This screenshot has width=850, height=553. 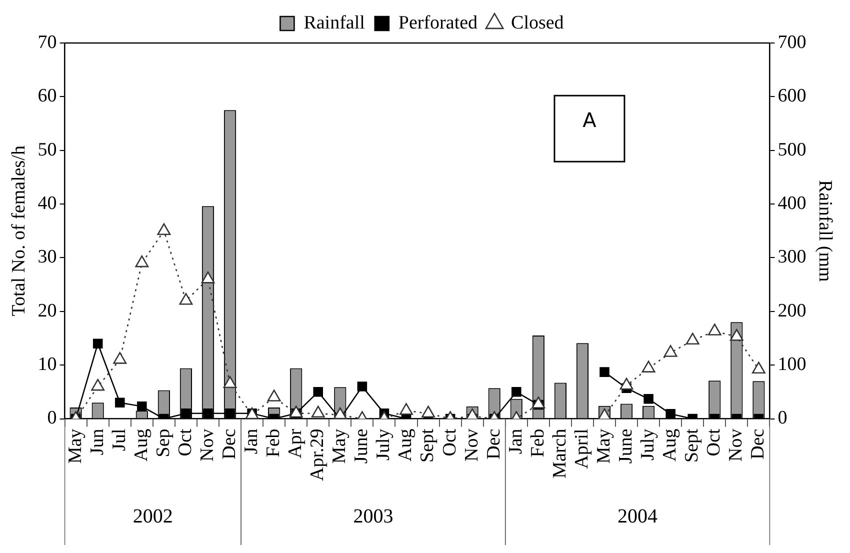 I want to click on y2-tick-label: 600, so click(x=792, y=96).